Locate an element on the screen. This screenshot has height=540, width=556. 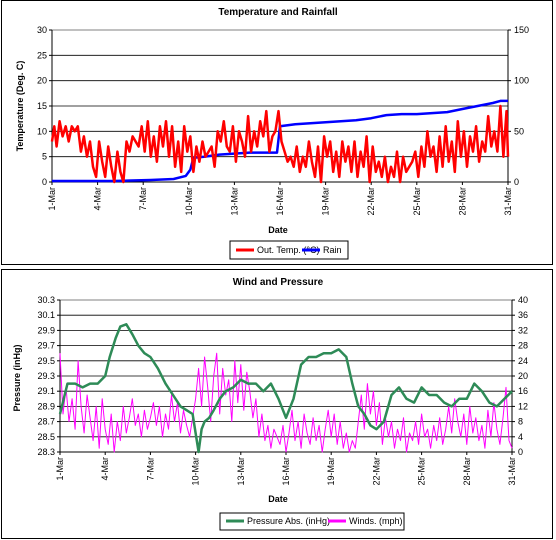
legend: Pressure Abs. (inHg) Winds. (mph) is located at coordinates (312, 521).